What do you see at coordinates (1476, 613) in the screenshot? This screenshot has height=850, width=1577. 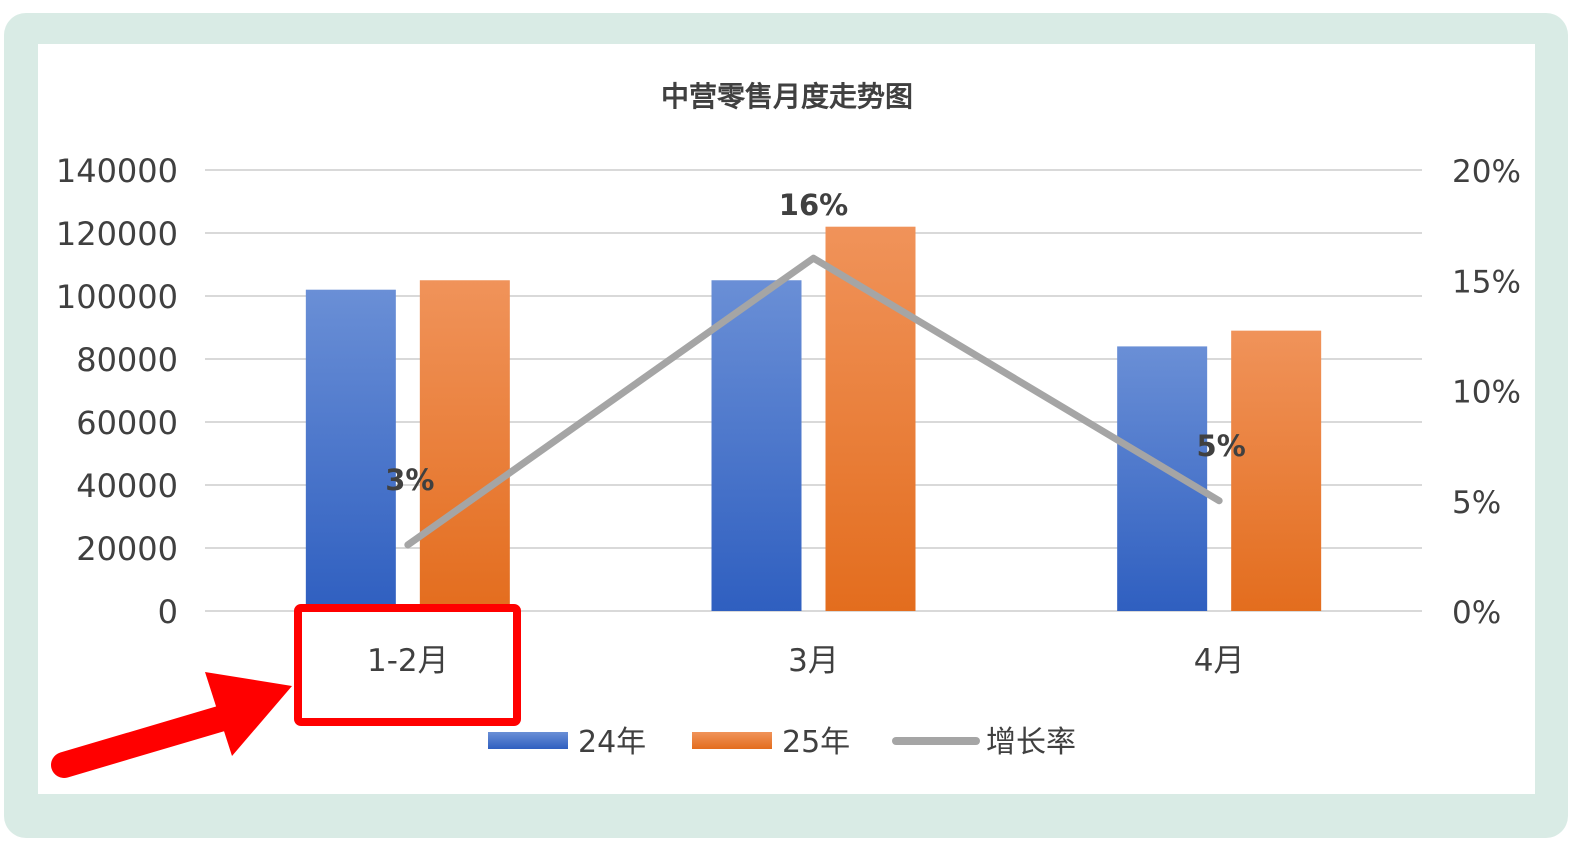 I see `right-tick-label: 0%` at bounding box center [1476, 613].